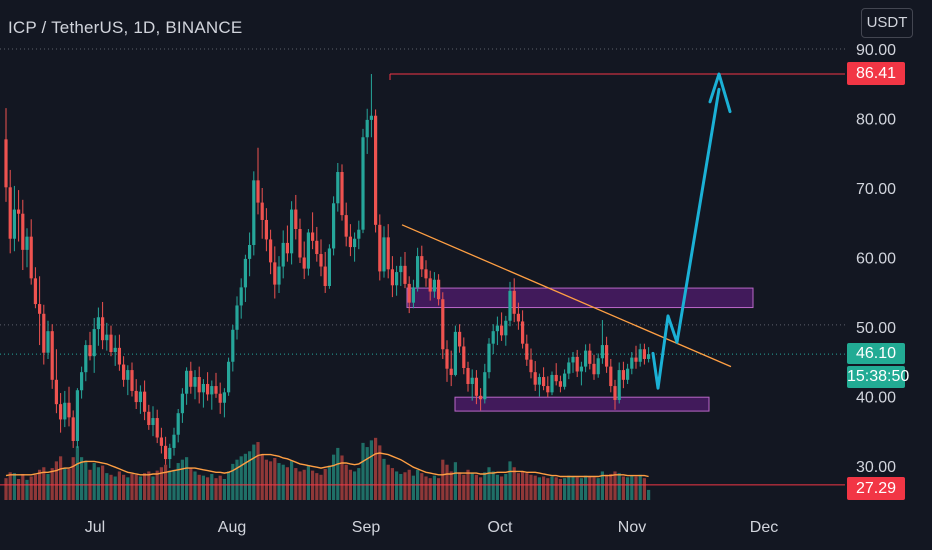  I want to click on x-tick-label: Aug, so click(232, 527).